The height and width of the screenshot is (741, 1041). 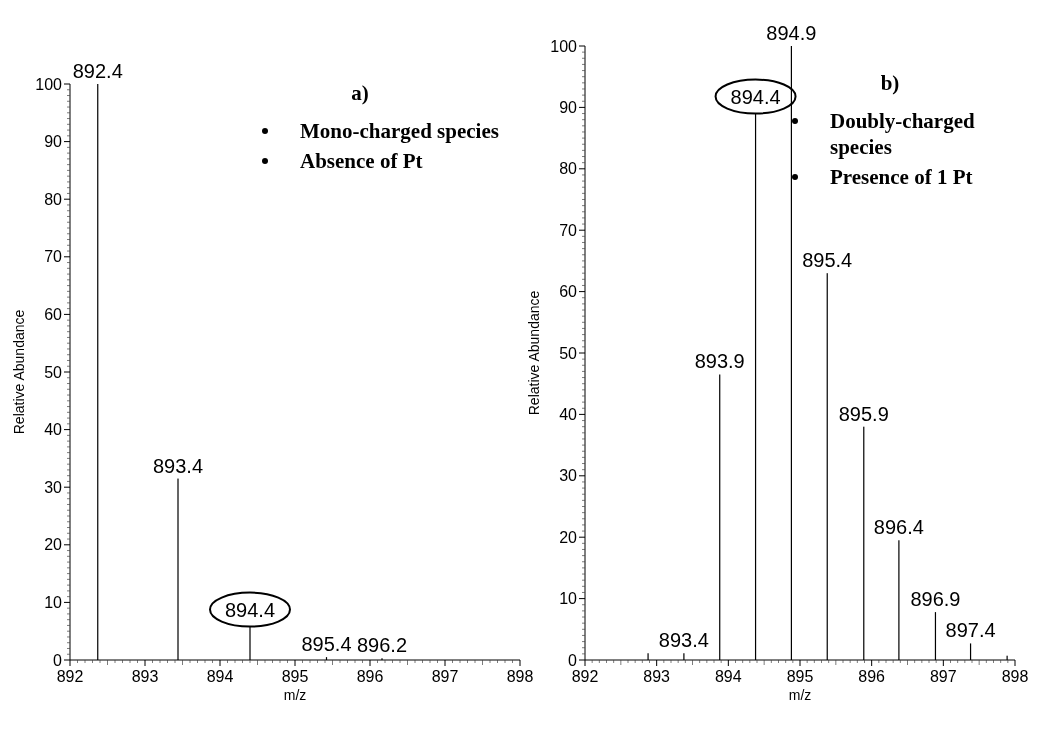 I want to click on annotation: 896.2, so click(x=382, y=645).